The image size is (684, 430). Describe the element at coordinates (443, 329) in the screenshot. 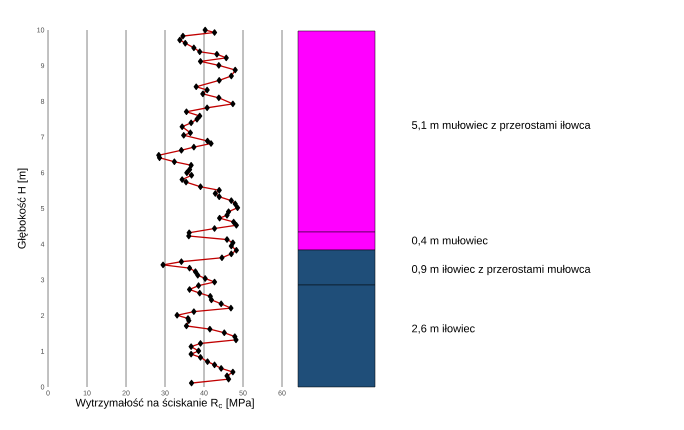

I see `text: 2,6 m iłowiec` at that location.